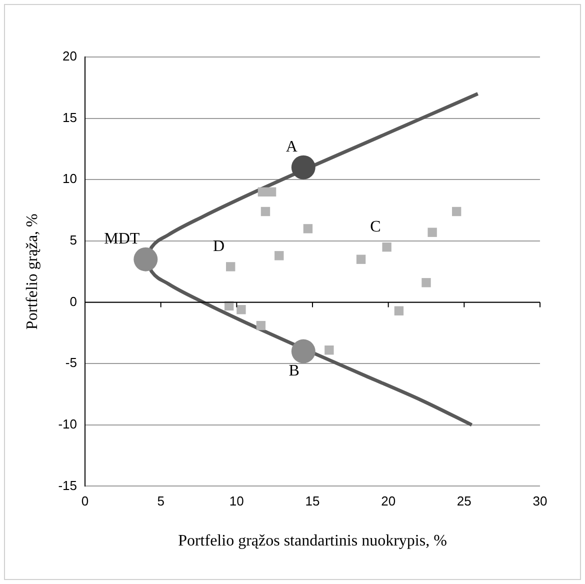 This screenshot has width=585, height=584. Describe the element at coordinates (312, 541) in the screenshot. I see `x-axis-title: Portfelio grąžos standartinis nuokrypis, %` at that location.